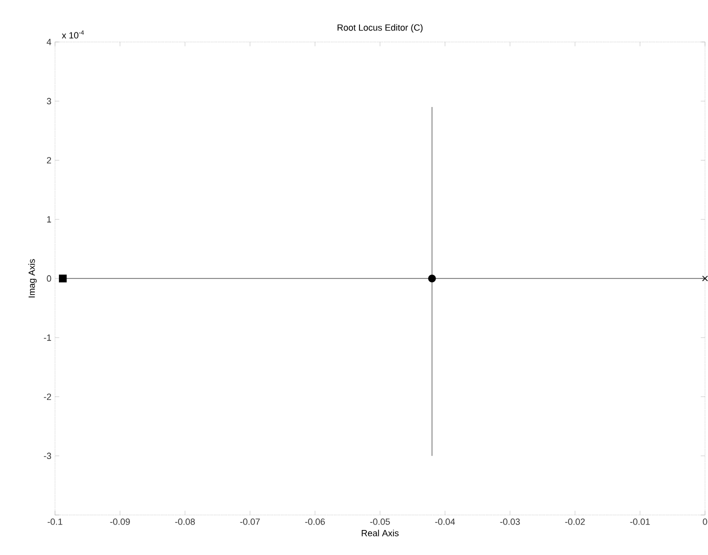 Image resolution: width=708 pixels, height=555 pixels. I want to click on y-tick-label: -3, so click(48, 456).